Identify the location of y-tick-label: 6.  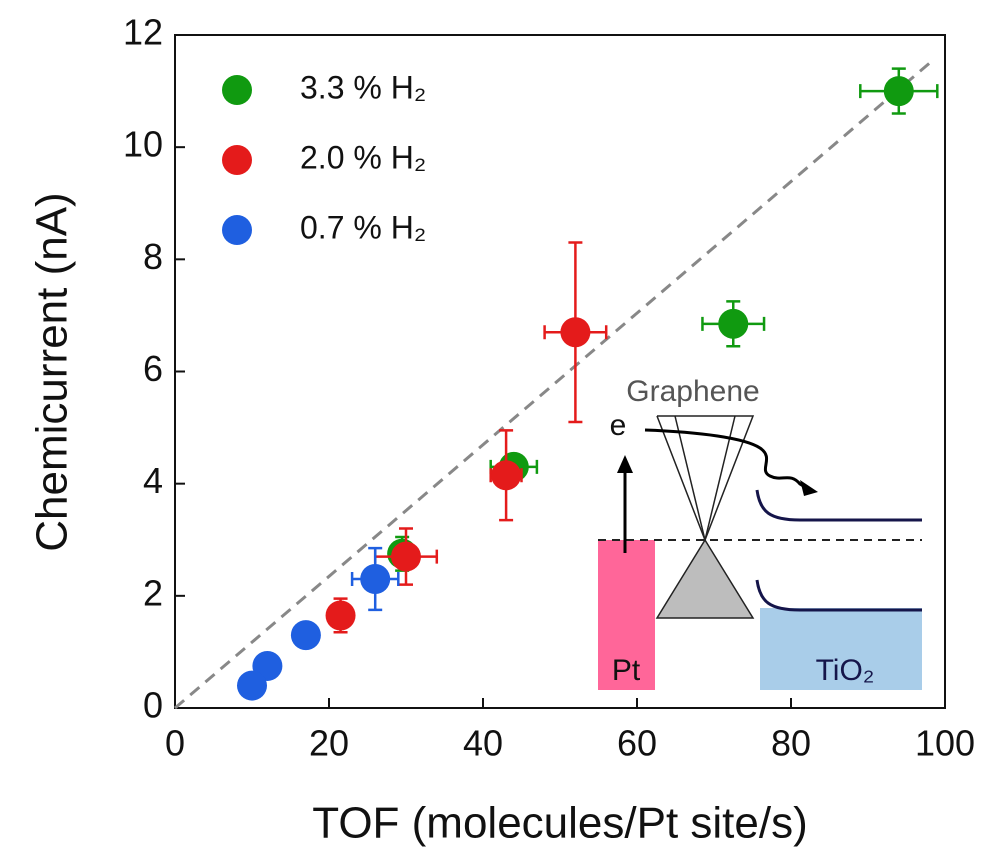
(153, 368).